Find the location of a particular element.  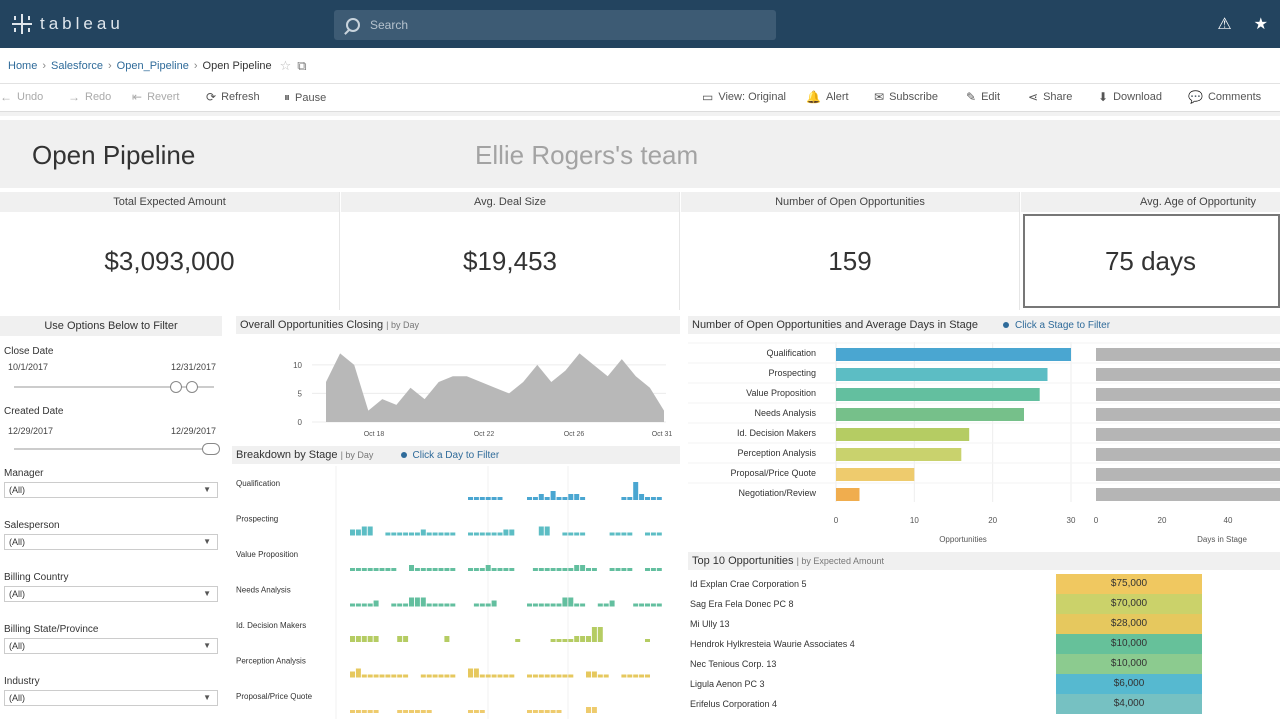

billing-state-select: (All) ▼ is located at coordinates (111, 646).